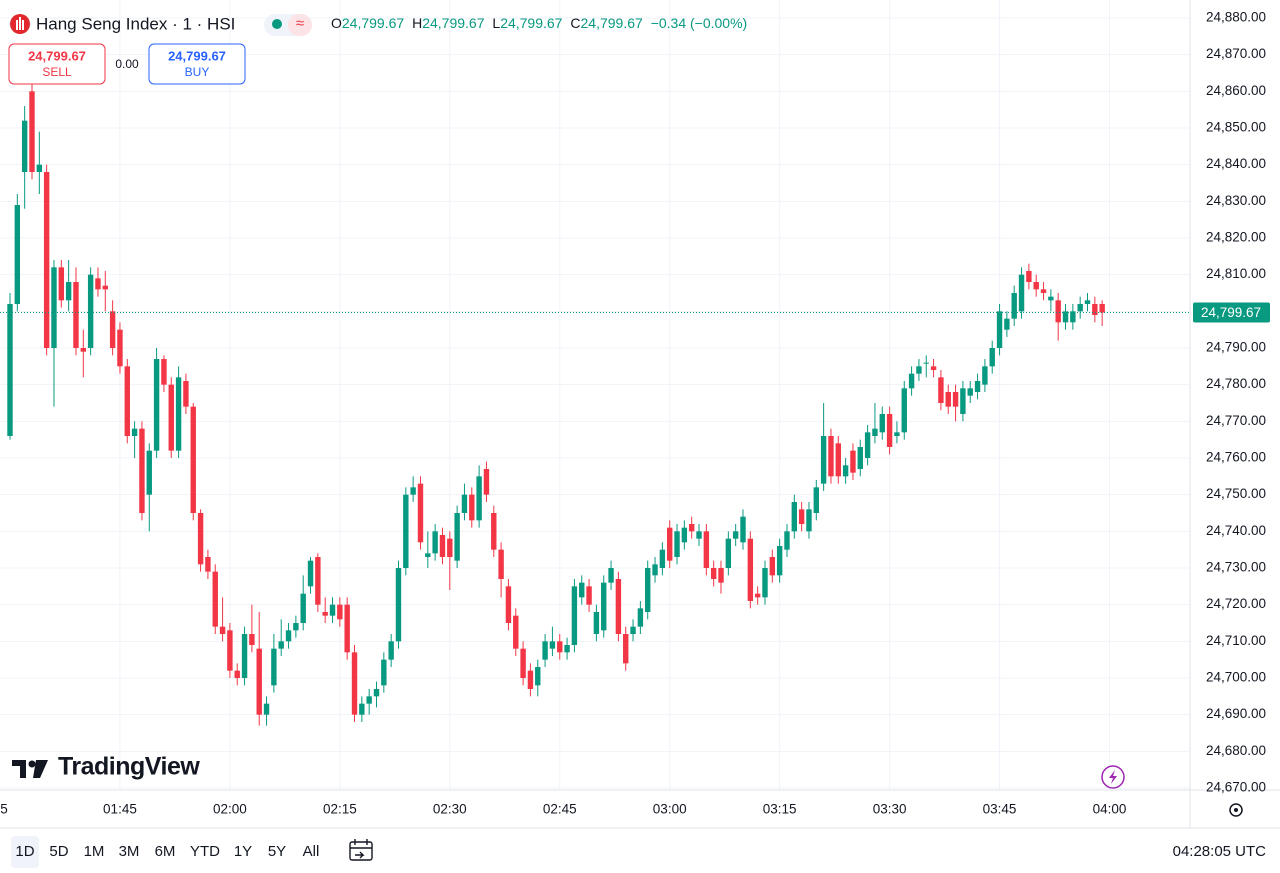 The height and width of the screenshot is (873, 1280). I want to click on alert-glyph, so click(1113, 777).